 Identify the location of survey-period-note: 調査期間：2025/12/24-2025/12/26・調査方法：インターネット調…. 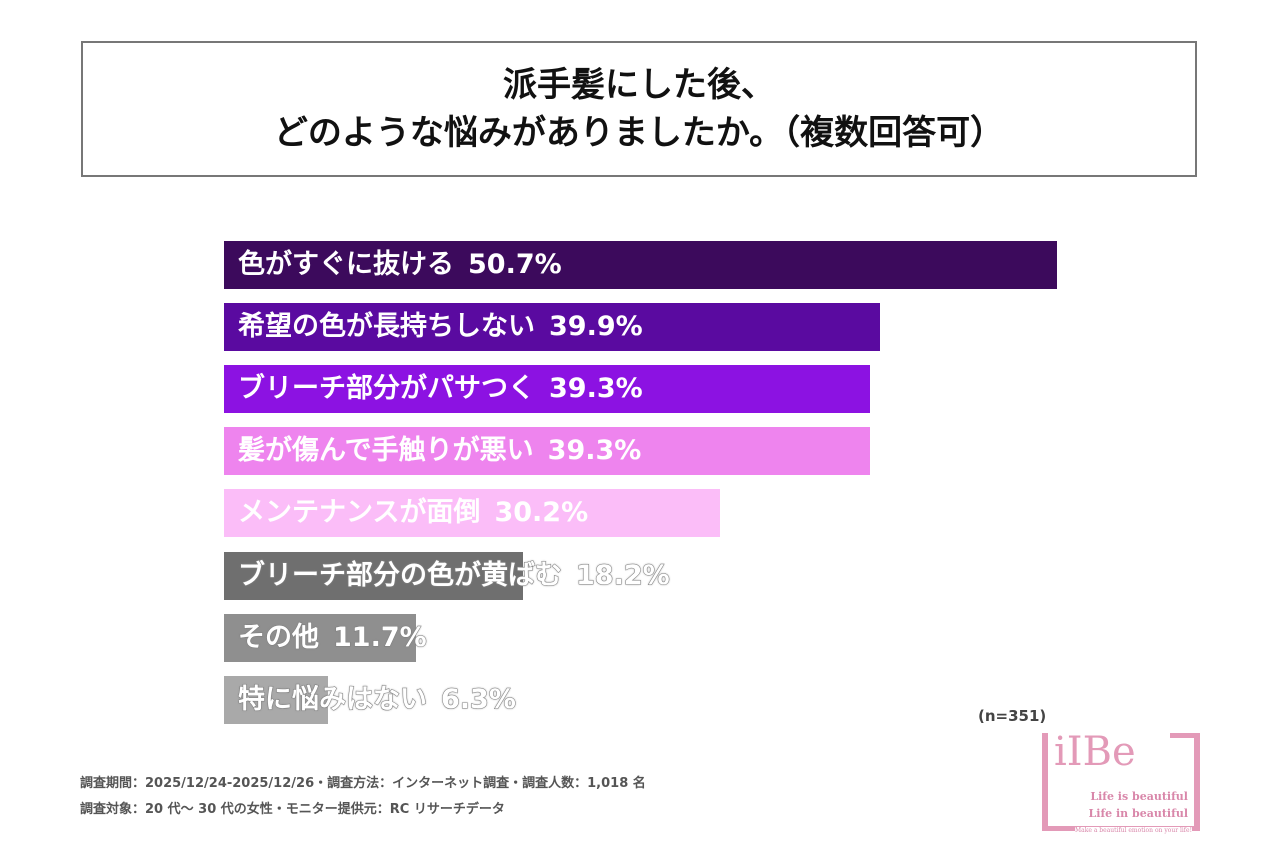
(363, 783).